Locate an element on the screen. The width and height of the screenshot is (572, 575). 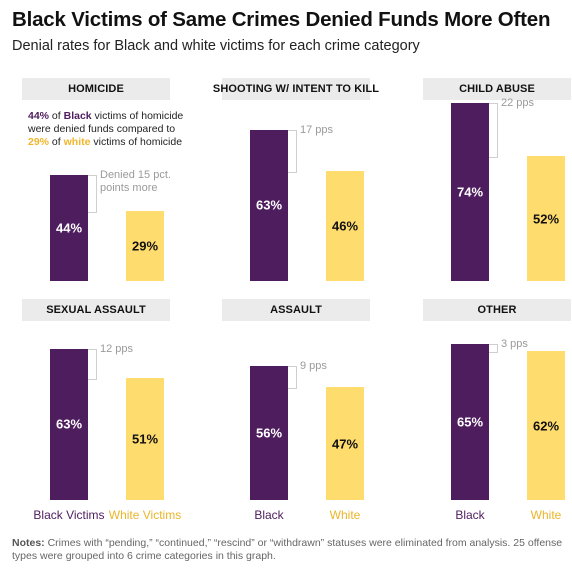
category-label-other-black: Black is located at coordinates (470, 515).